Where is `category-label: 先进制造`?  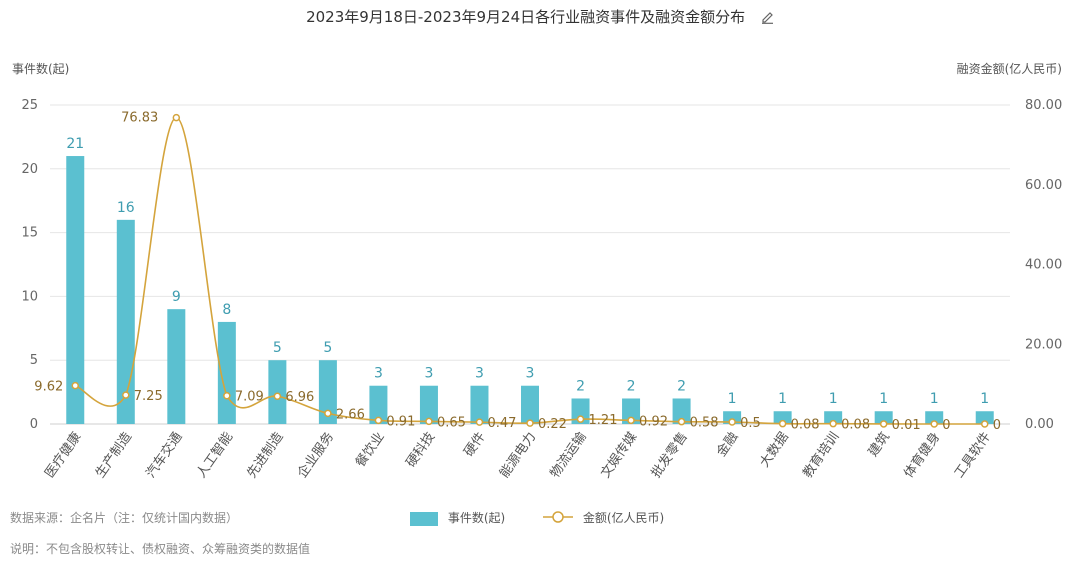 category-label: 先进制造 is located at coordinates (266, 455).